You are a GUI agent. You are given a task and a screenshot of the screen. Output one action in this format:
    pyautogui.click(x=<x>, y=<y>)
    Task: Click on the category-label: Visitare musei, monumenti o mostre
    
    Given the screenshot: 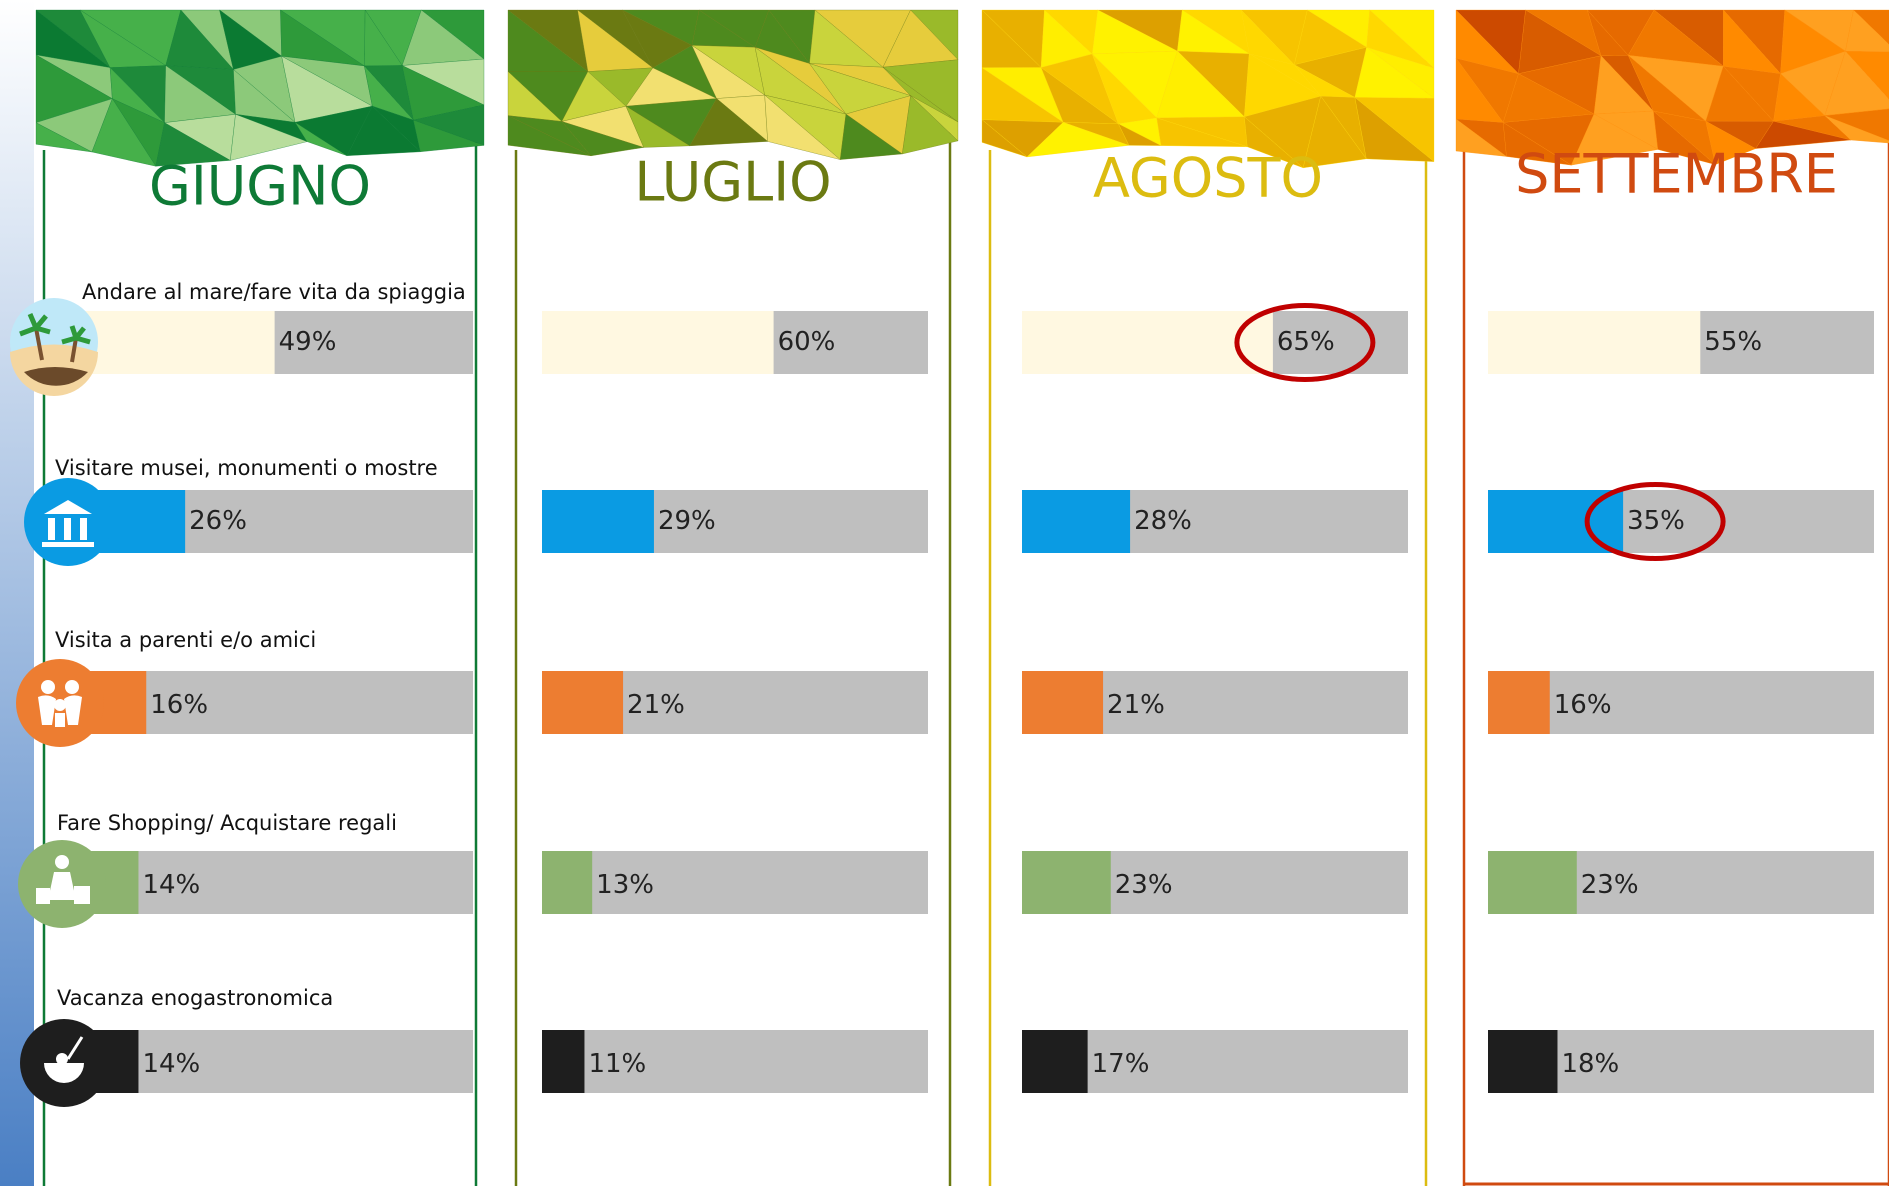 What is the action you would take?
    pyautogui.click(x=246, y=468)
    